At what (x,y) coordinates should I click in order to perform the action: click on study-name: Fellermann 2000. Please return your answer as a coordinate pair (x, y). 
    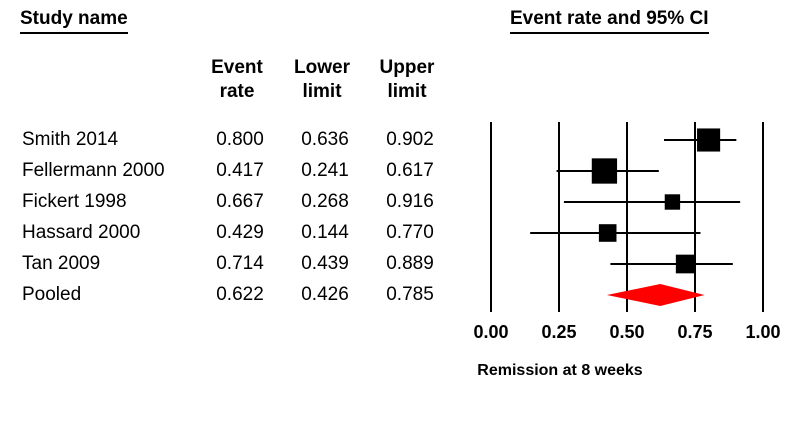
    Looking at the image, I should click on (93, 170).